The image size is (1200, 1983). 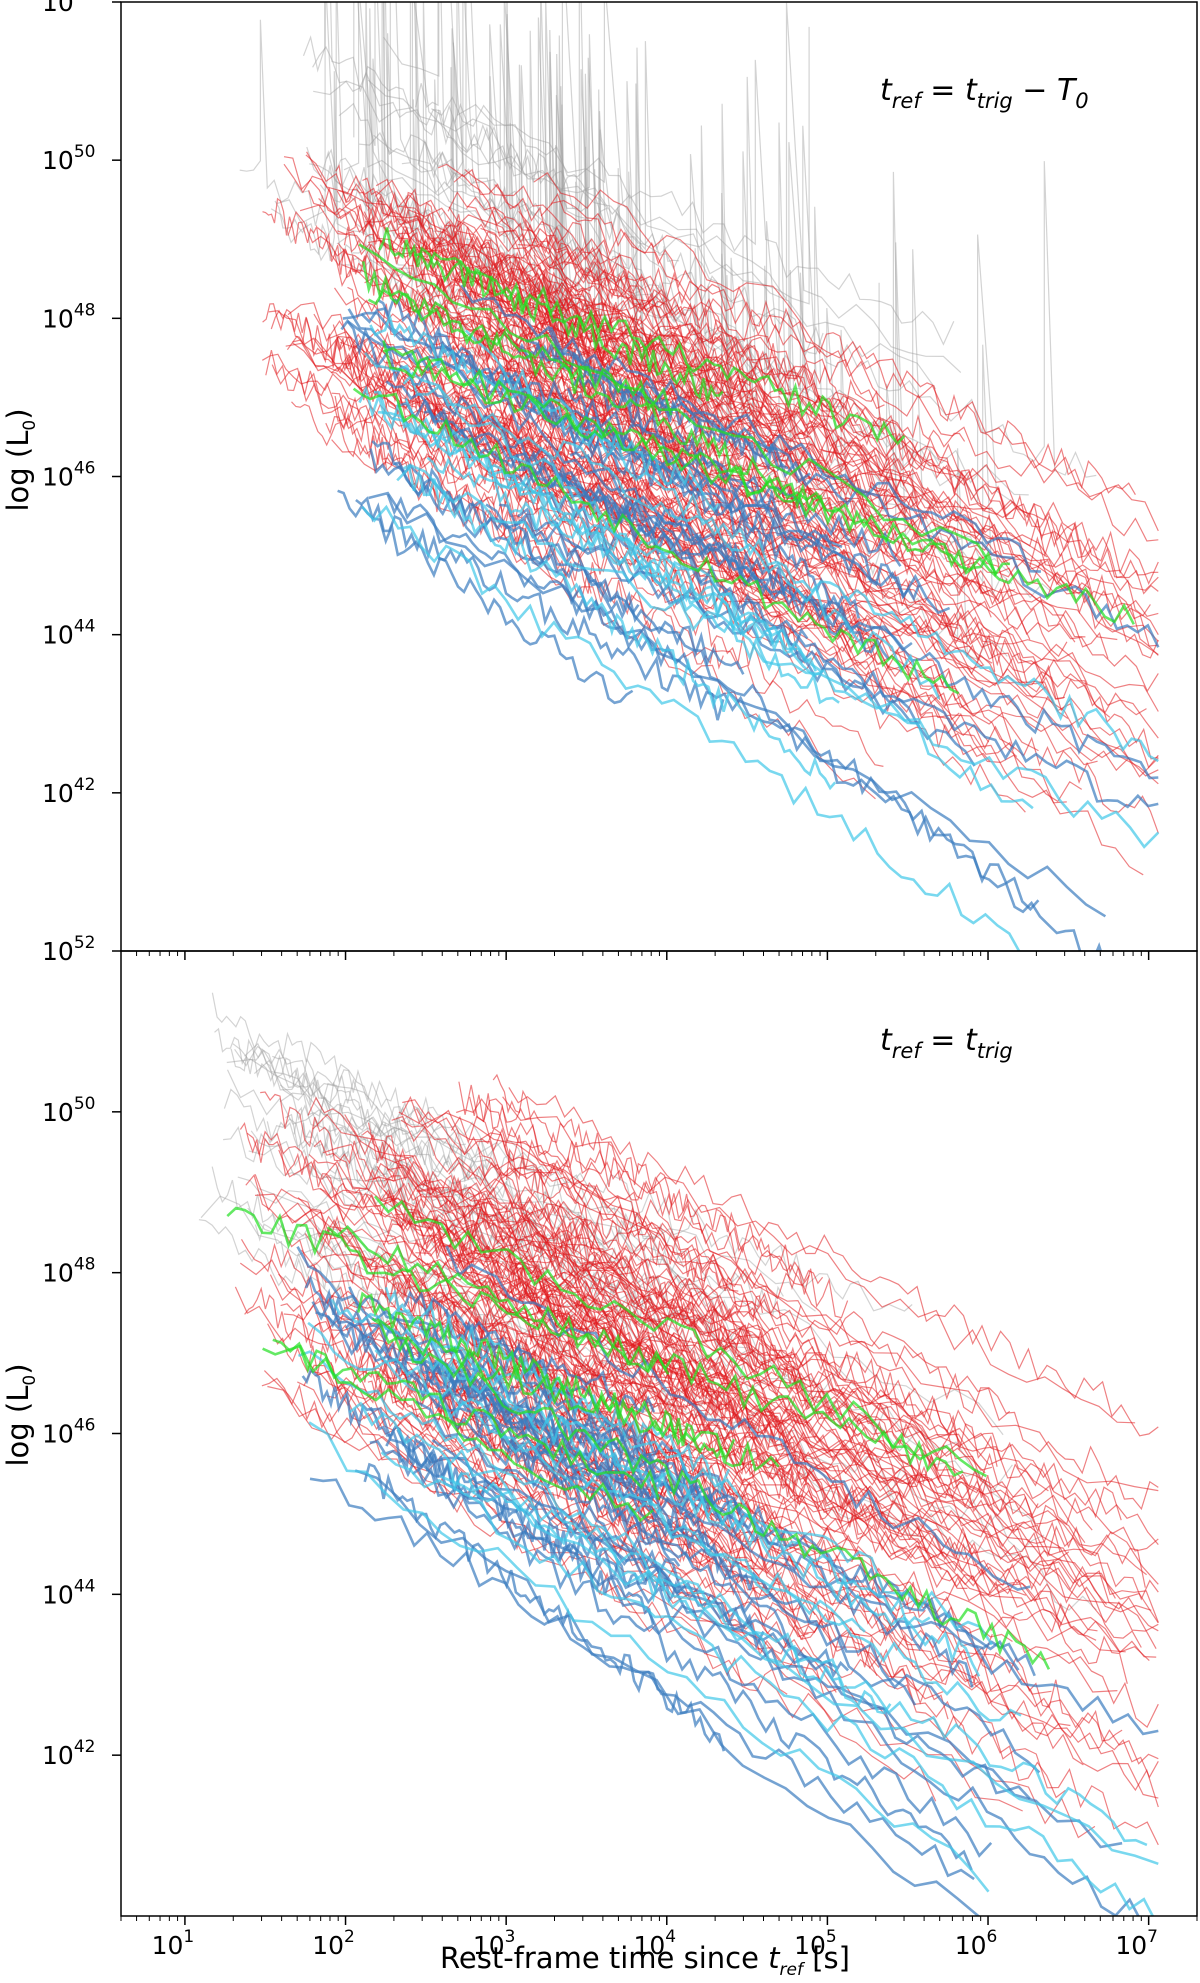 I want to click on y-tick-label: 1042, so click(x=68, y=791).